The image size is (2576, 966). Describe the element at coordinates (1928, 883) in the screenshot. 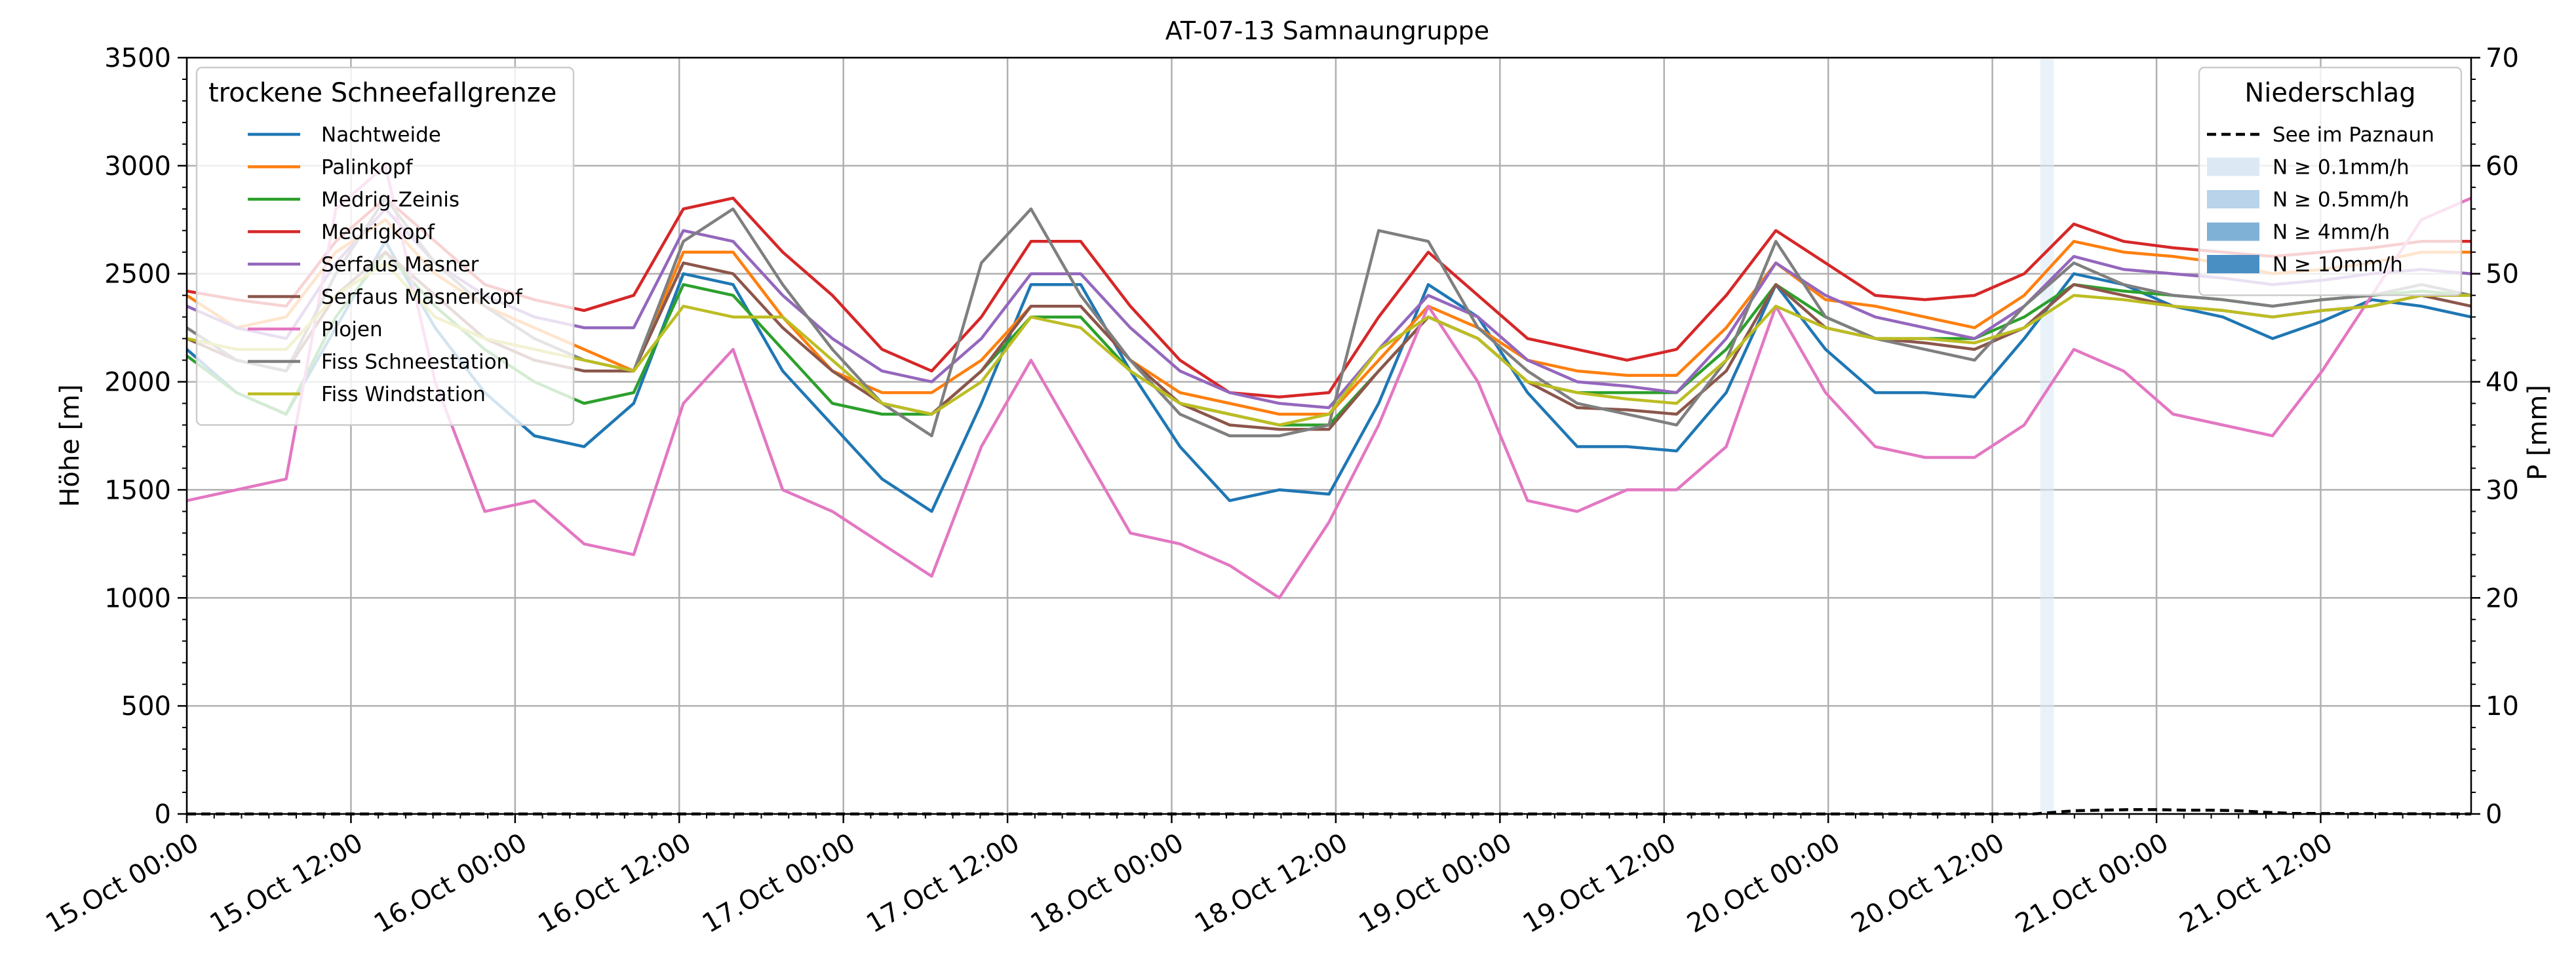

I see `x-tick-label: 20.Oct 12:00` at that location.